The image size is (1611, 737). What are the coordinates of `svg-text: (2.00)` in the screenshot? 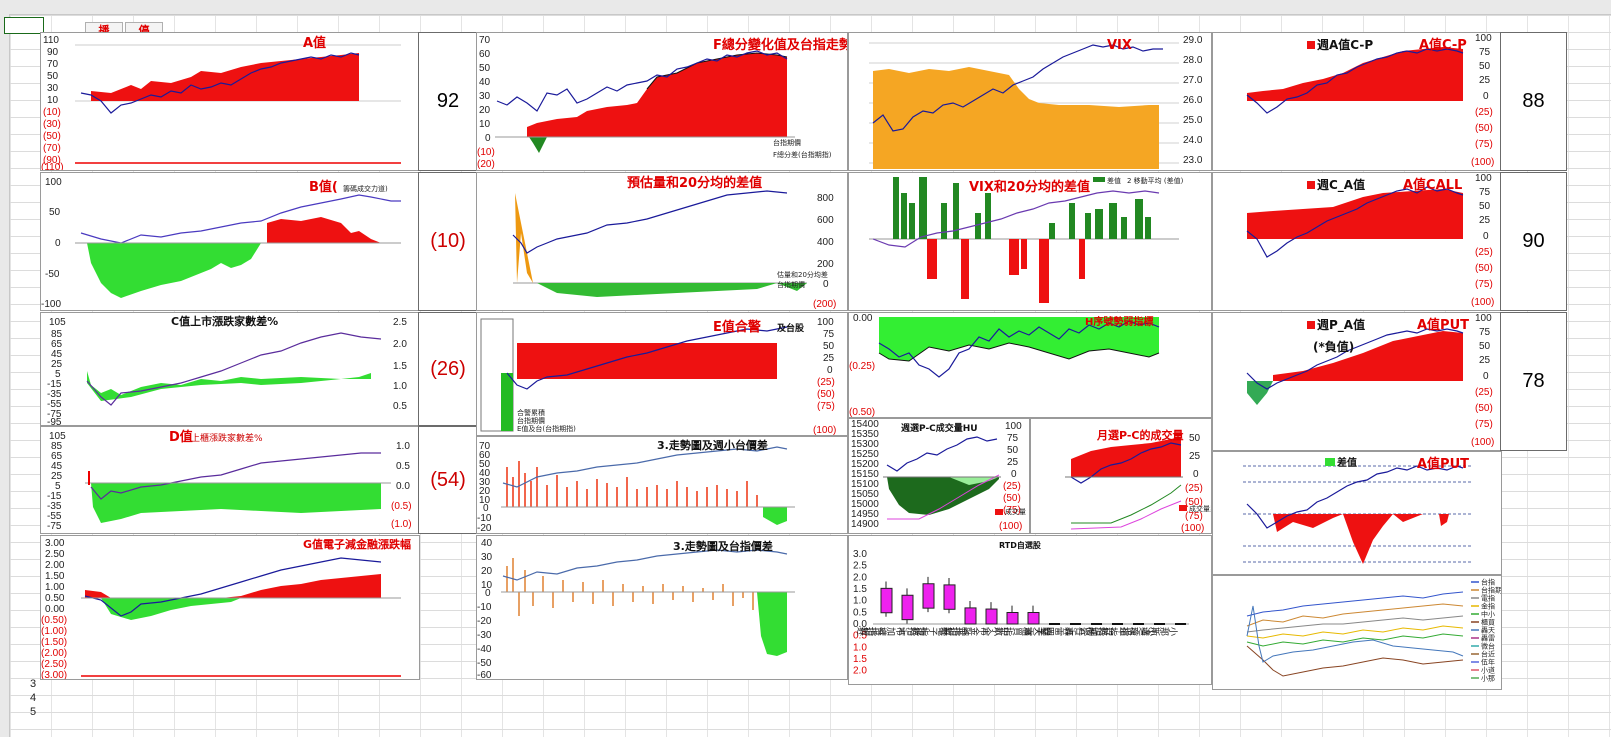 It's located at (54, 653).